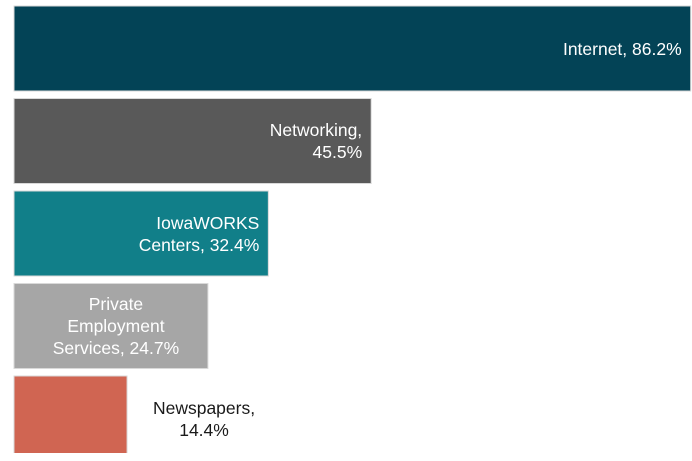 The image size is (692, 461). Describe the element at coordinates (204, 429) in the screenshot. I see `data-label-line: 14.4%` at that location.